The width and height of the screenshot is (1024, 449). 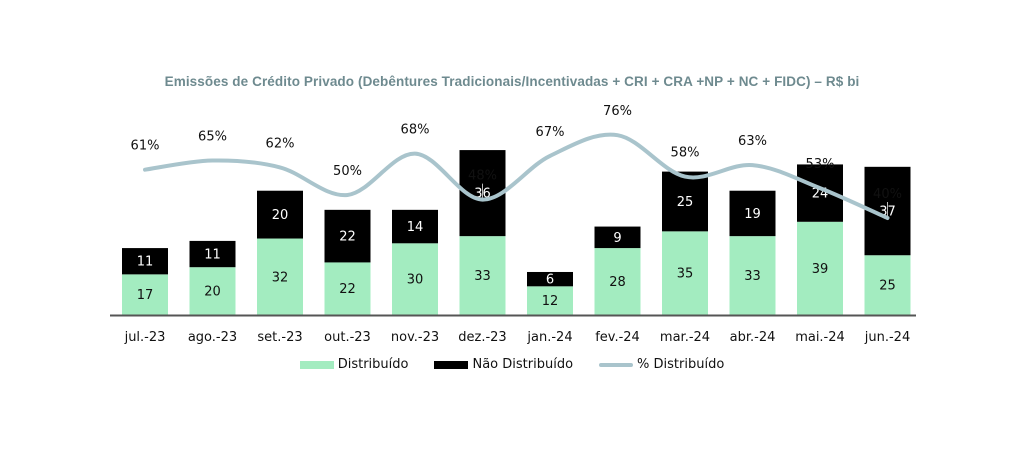 What do you see at coordinates (752, 141) in the screenshot?
I see `data-label-pct: 63%` at bounding box center [752, 141].